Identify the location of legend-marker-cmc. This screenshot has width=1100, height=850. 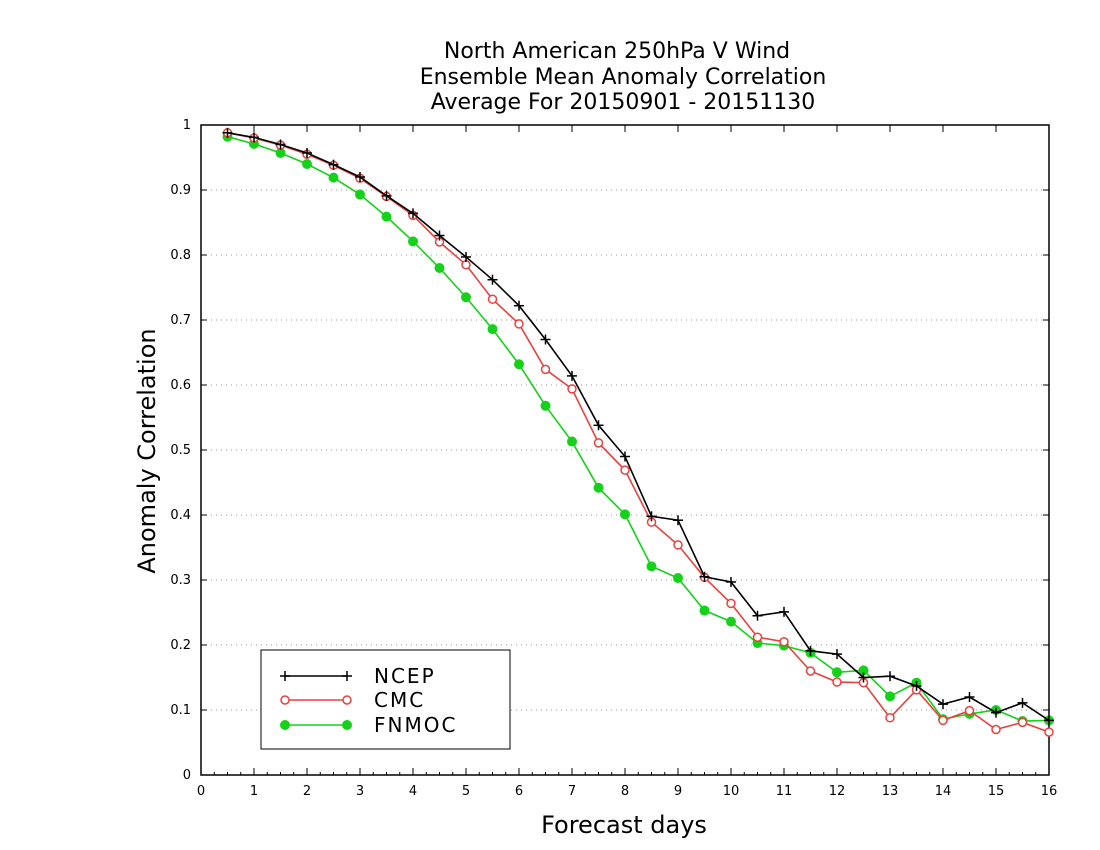
(285, 700).